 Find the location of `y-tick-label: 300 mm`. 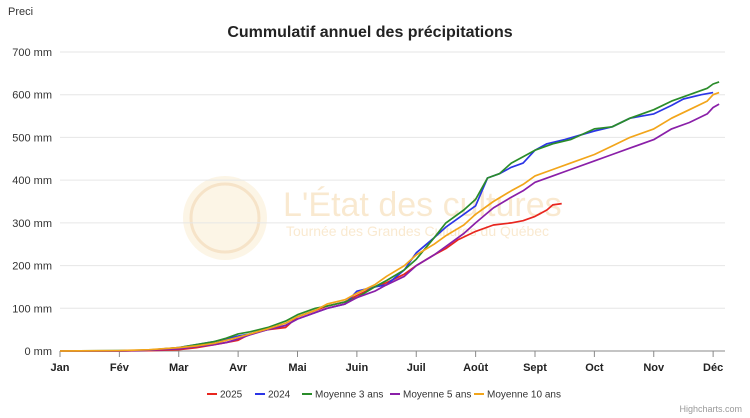

y-tick-label: 300 mm is located at coordinates (32, 224).